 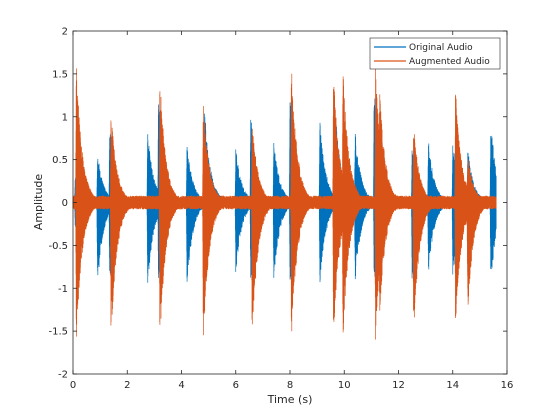 What do you see at coordinates (398, 385) in the screenshot?
I see `x-tick-label: 12` at bounding box center [398, 385].